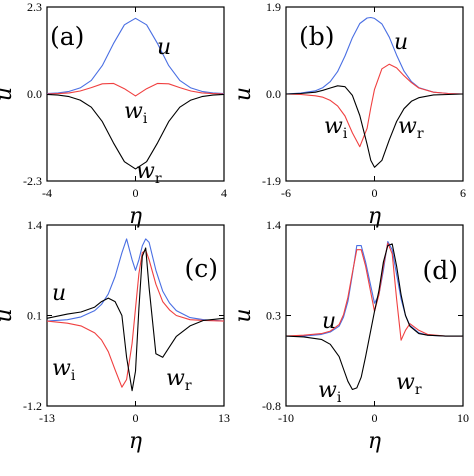 The height and width of the screenshot is (476, 474). Describe the element at coordinates (271, 181) in the screenshot. I see `y-tick-label: -1.9` at that location.